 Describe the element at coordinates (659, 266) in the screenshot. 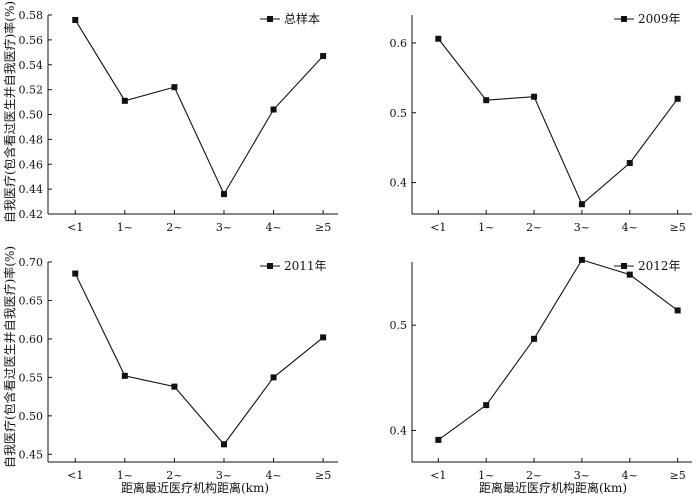

I see `legend-label: 2012年` at that location.